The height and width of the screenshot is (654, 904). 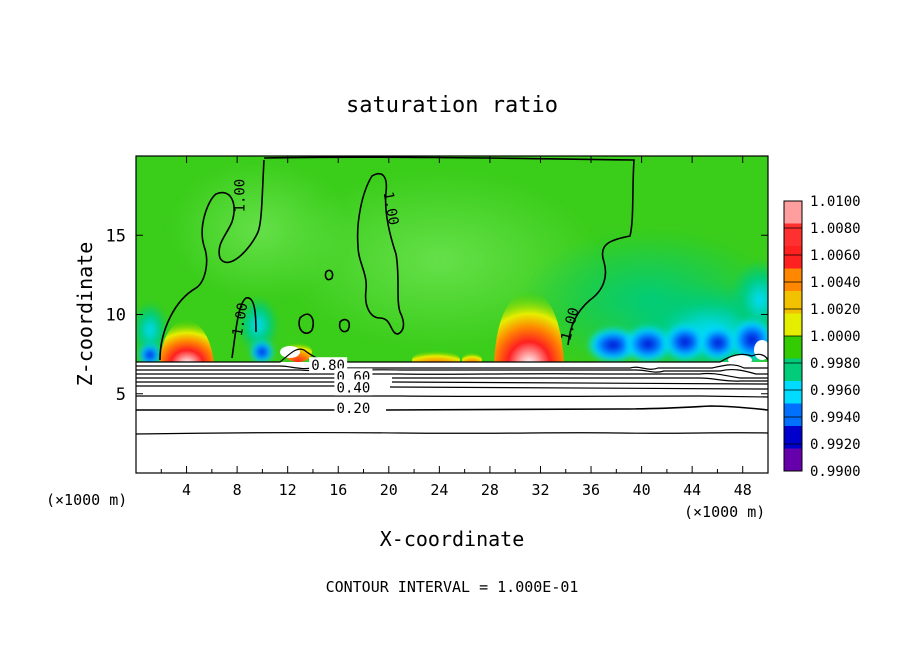 What do you see at coordinates (452, 396) in the screenshot?
I see `contour-line-0.30` at bounding box center [452, 396].